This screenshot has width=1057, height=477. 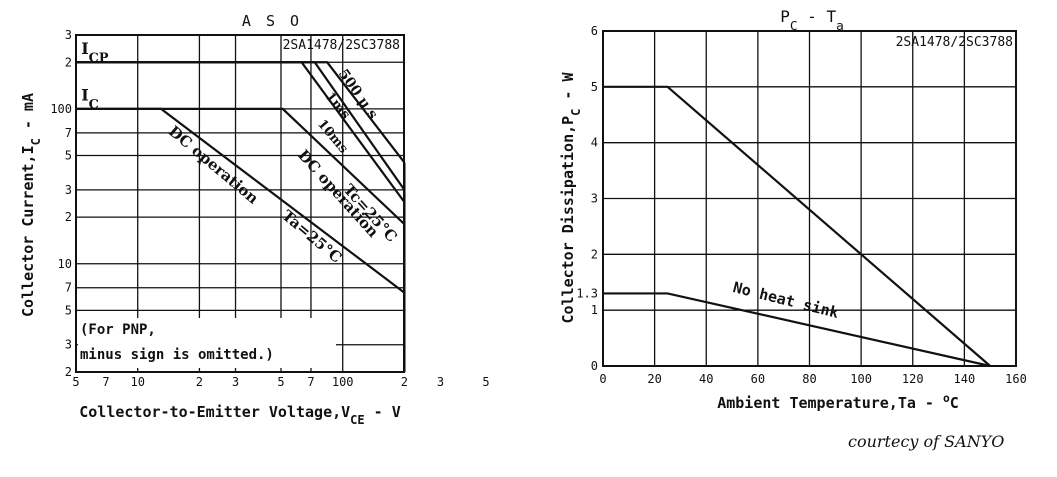 What do you see at coordinates (602, 379) in the screenshot?
I see `pc-x-tick-label: 0` at bounding box center [602, 379].